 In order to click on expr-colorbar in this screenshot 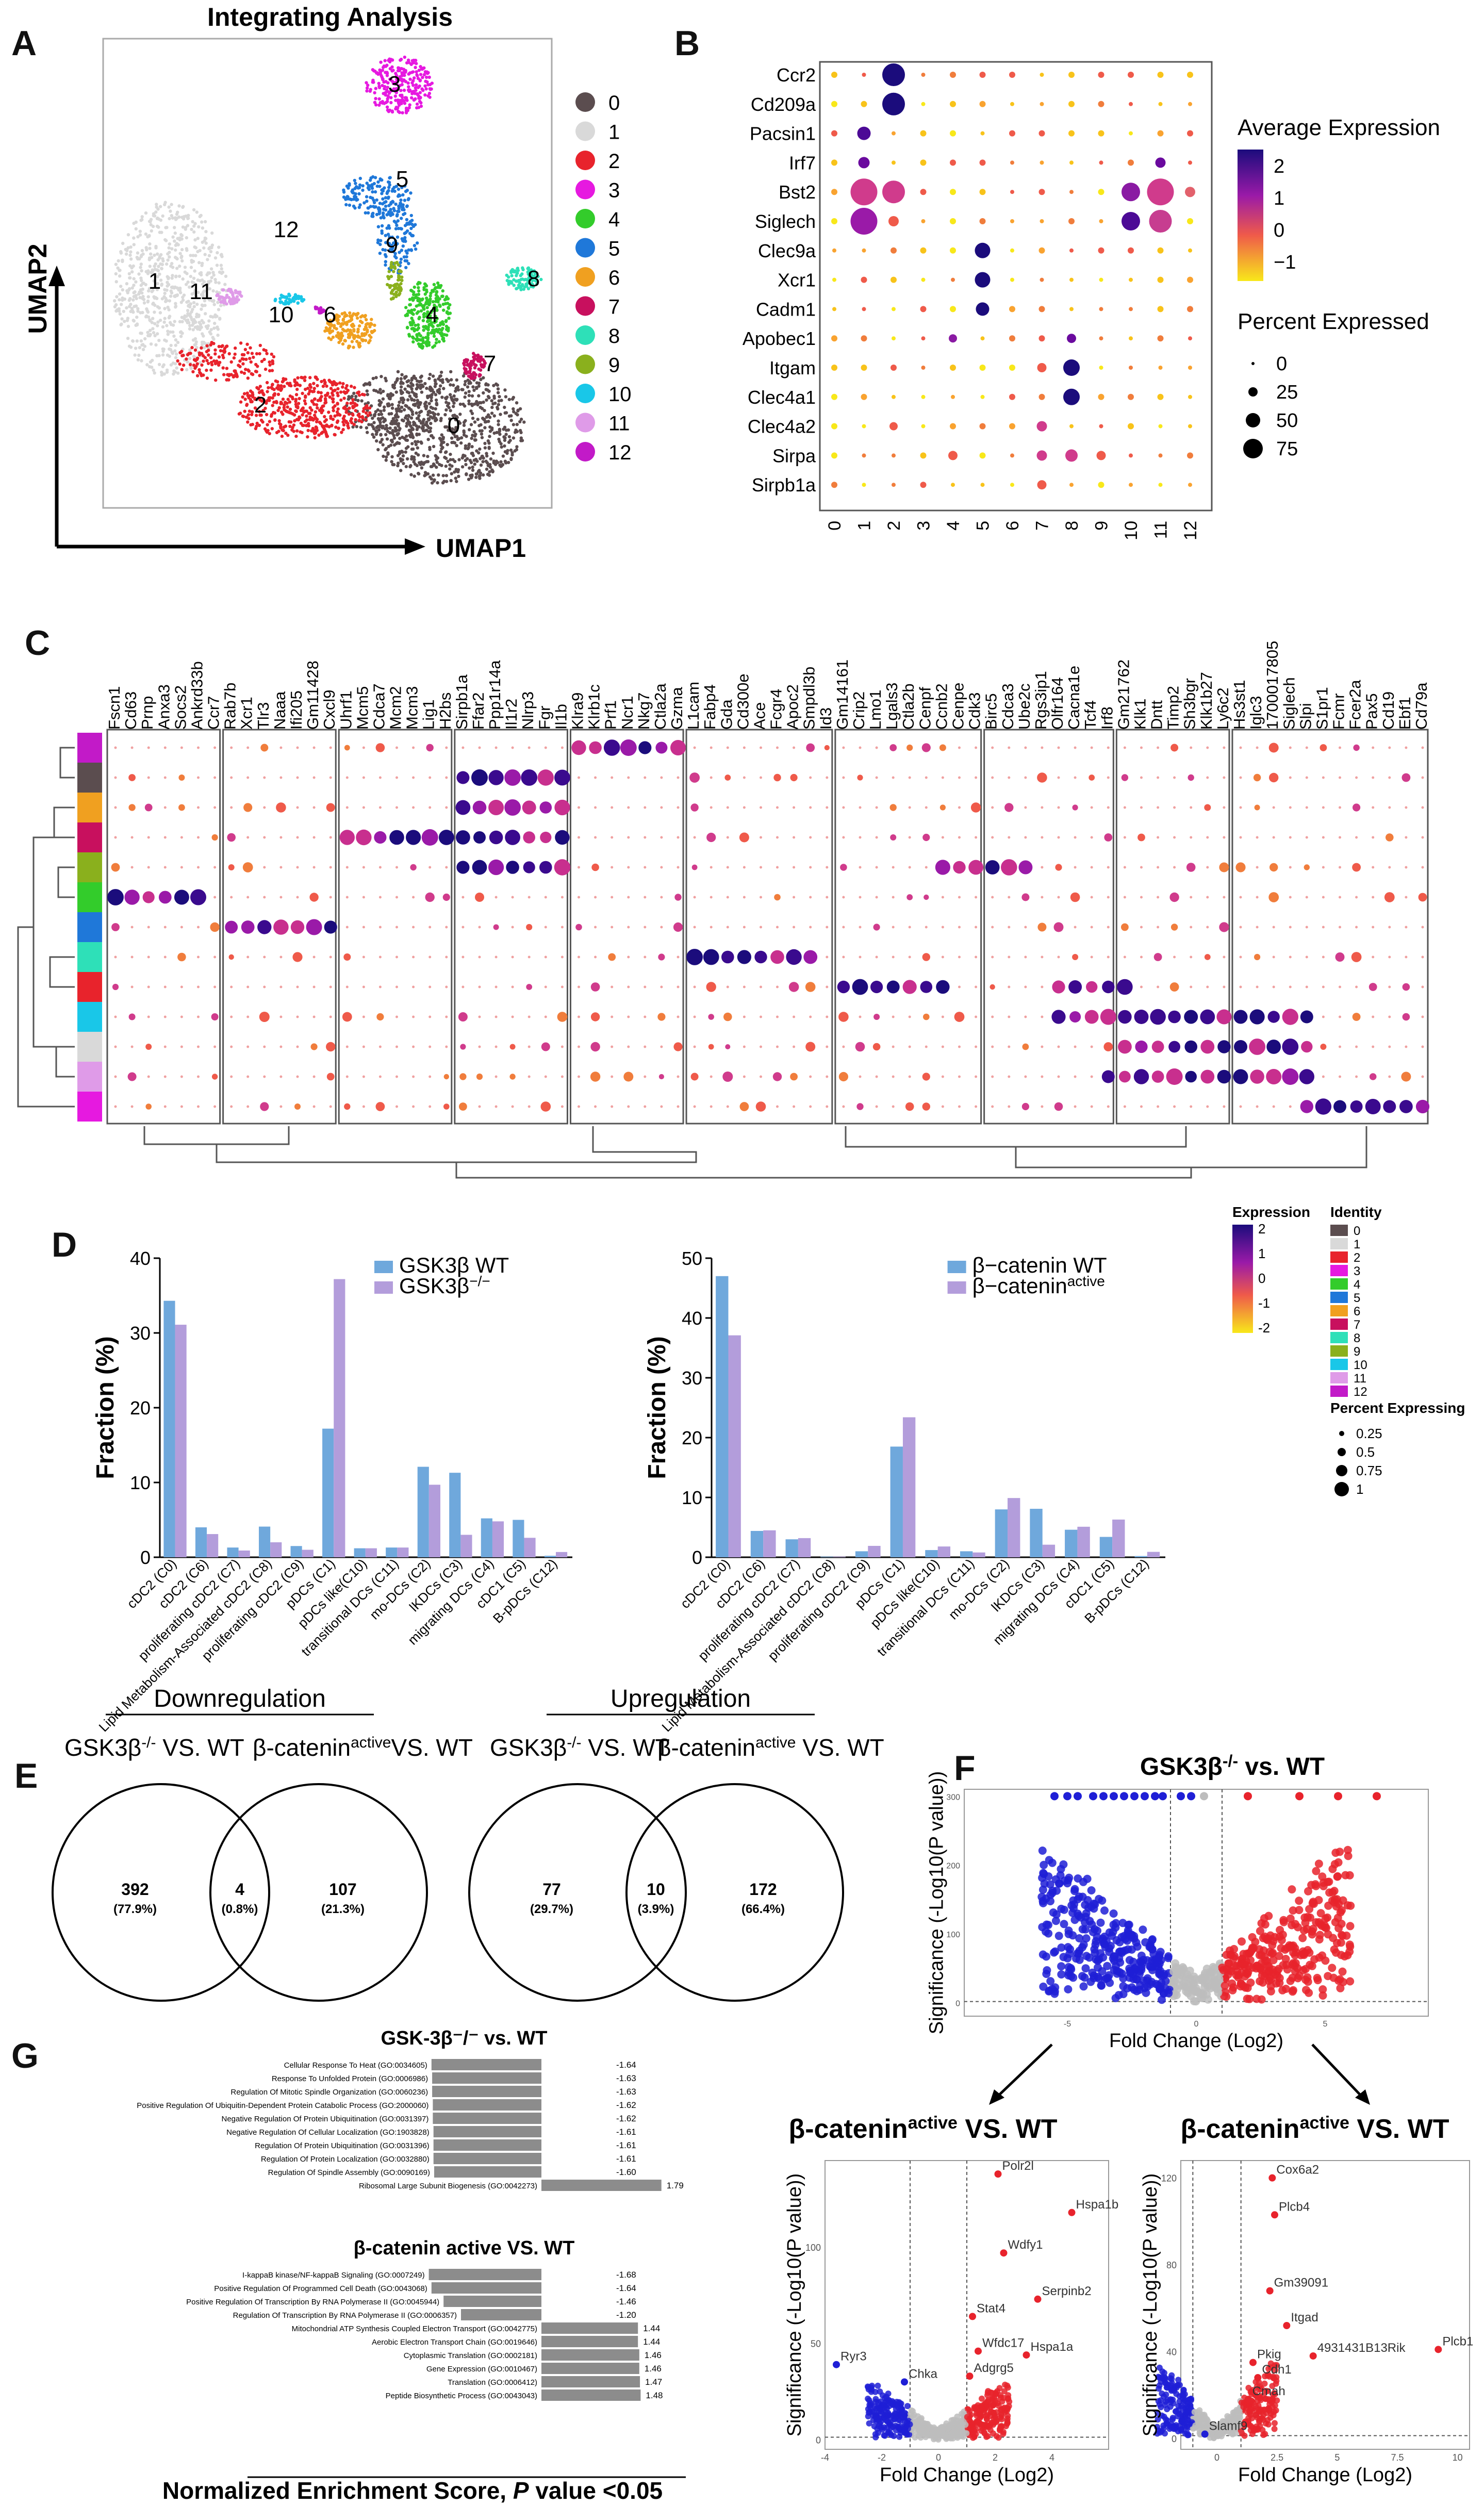, I will do `click(1250, 215)`.